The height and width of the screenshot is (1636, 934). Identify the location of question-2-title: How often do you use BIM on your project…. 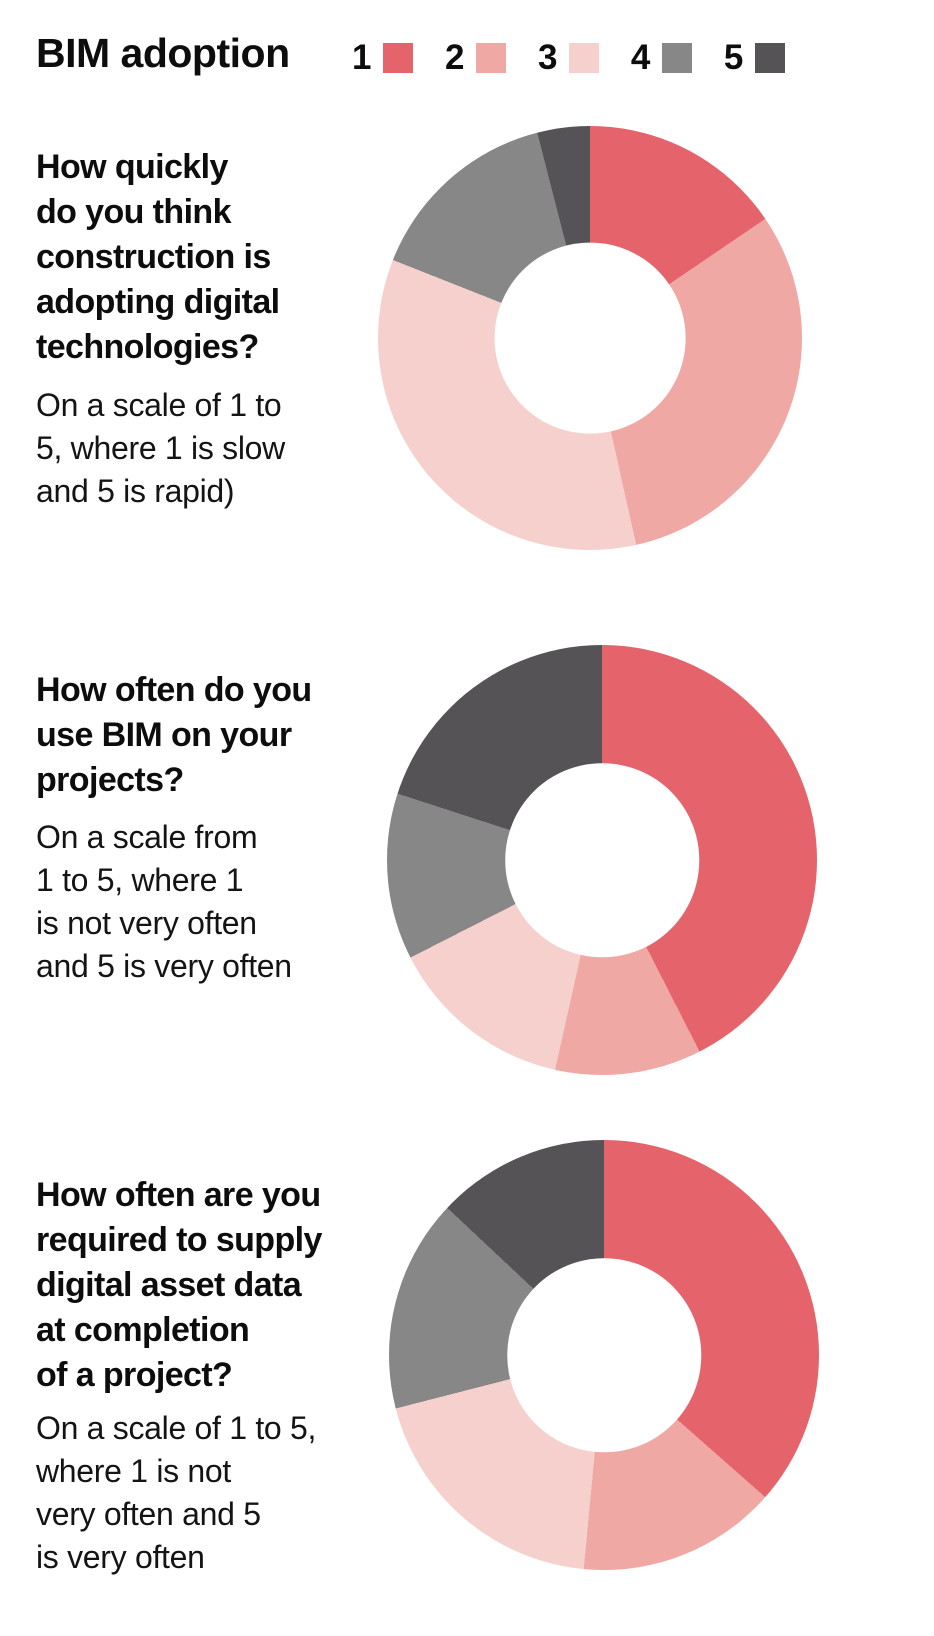
(174, 735).